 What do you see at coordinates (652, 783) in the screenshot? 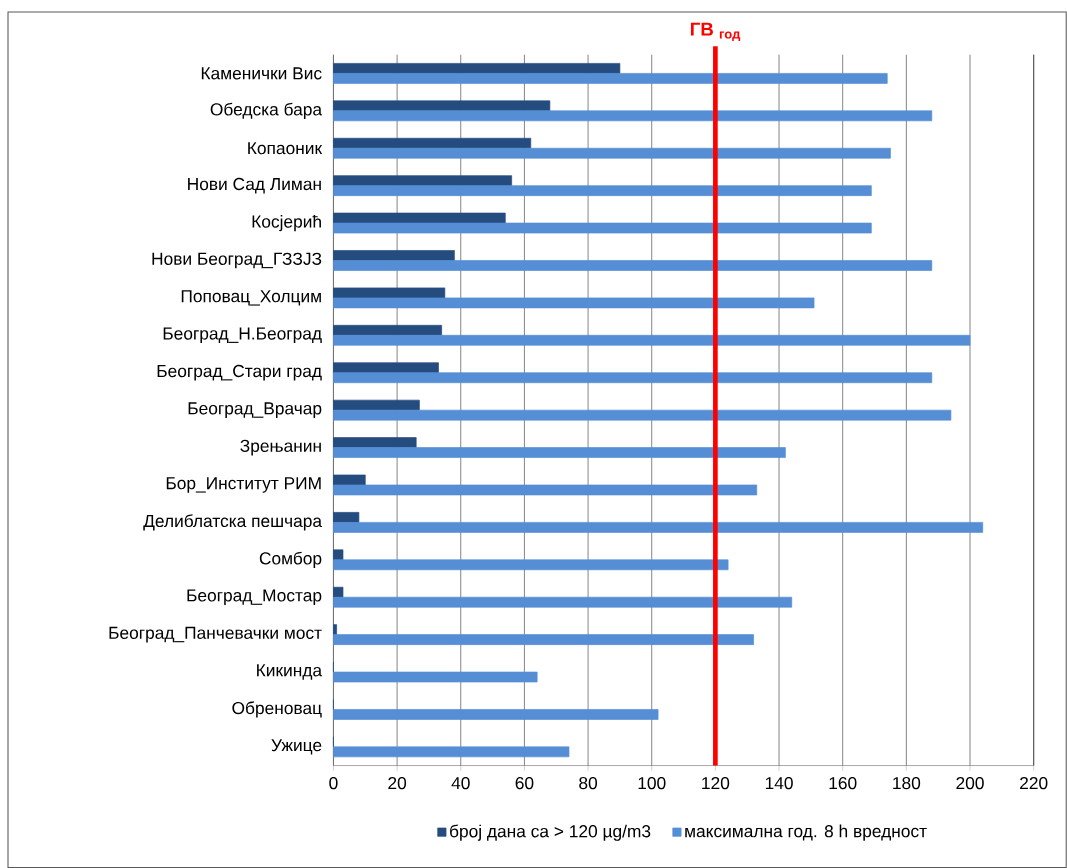
I see `x-tick-label: 100` at bounding box center [652, 783].